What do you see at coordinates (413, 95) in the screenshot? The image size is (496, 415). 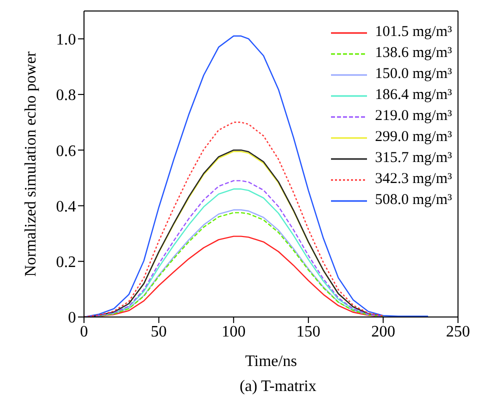 I see `legend-label: 186.4 mg/m³` at bounding box center [413, 95].